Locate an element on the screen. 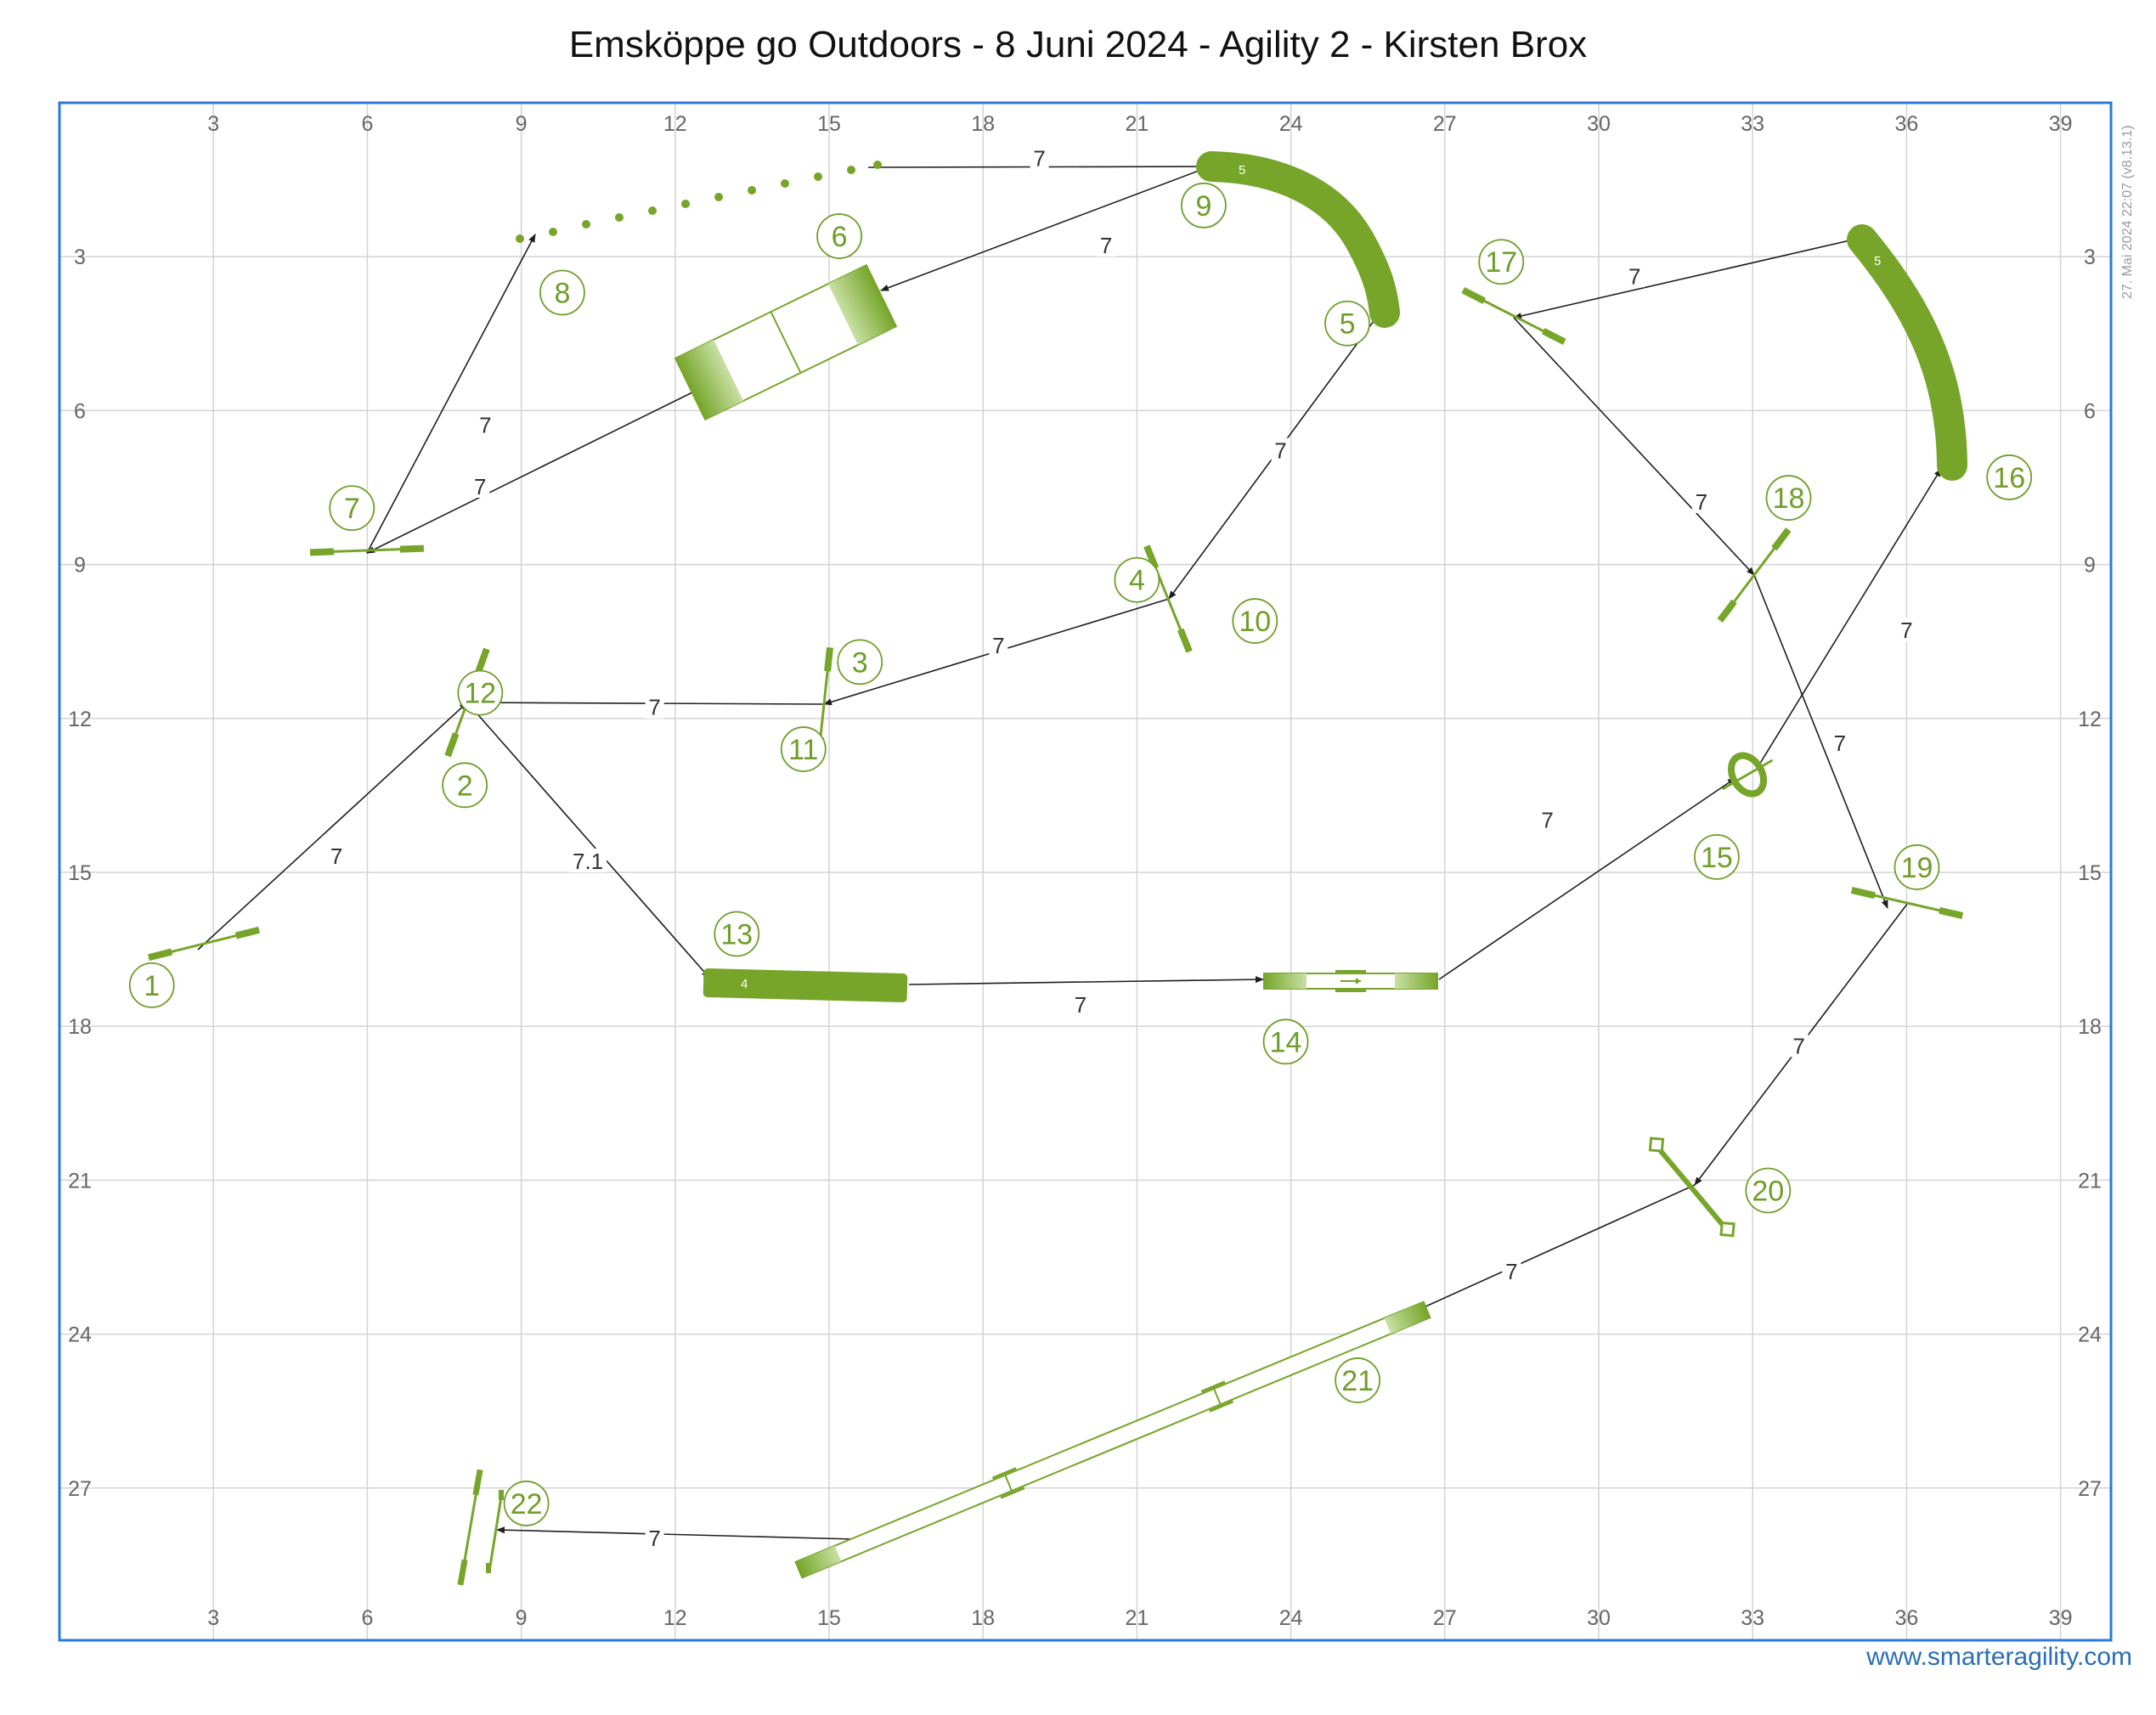 This screenshot has height=1715, width=2156. svg-text: 8 is located at coordinates (562, 293).